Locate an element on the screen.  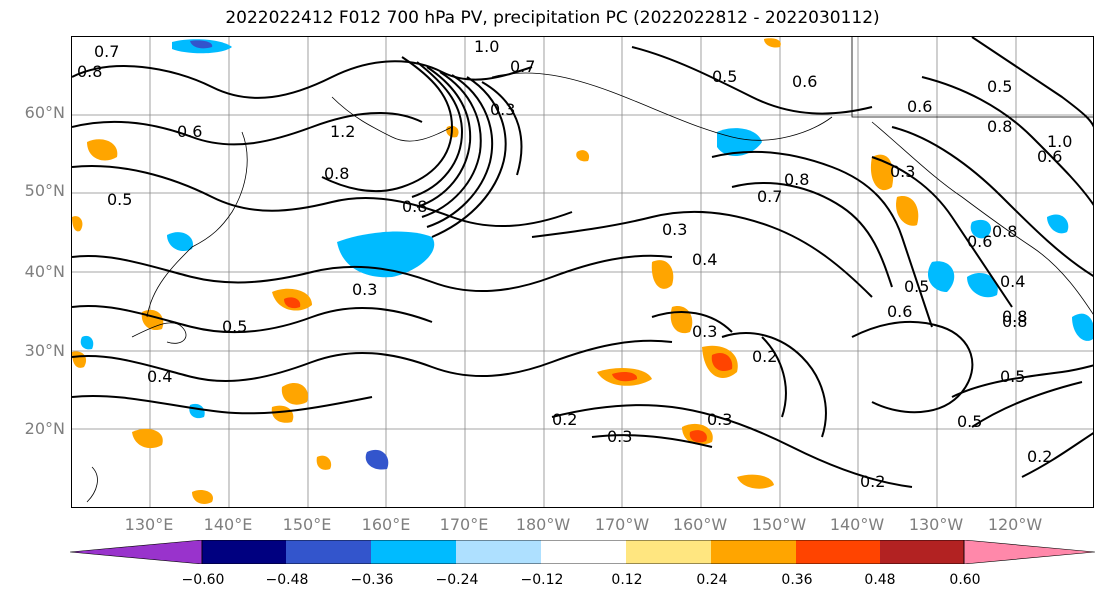
lat-label-60n: 60°N is located at coordinates (44, 112).